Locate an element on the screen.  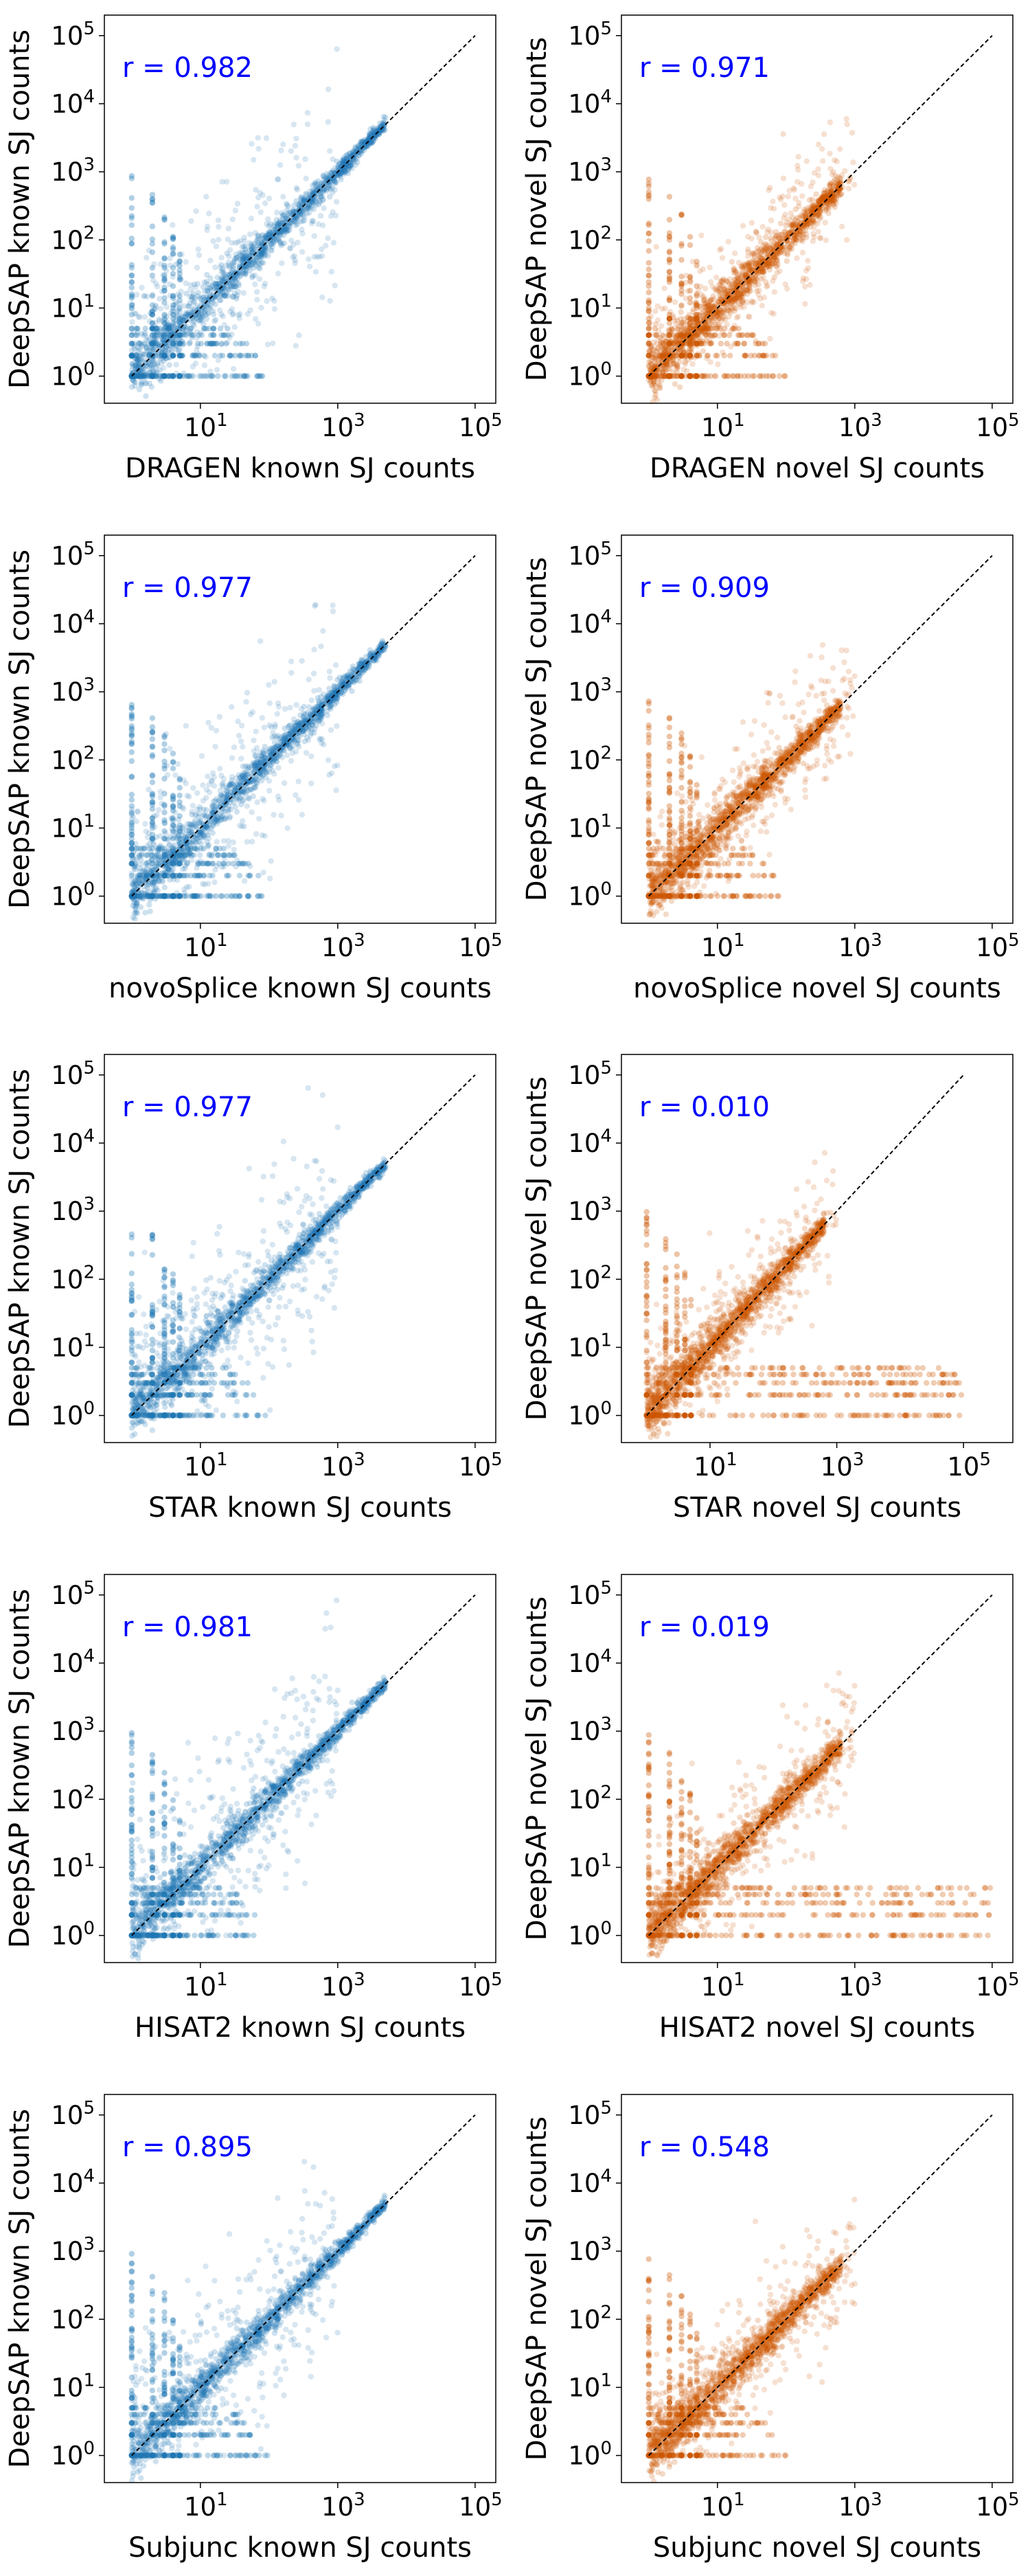
chart-1-x-tick-label: 101 is located at coordinates (206, 426).